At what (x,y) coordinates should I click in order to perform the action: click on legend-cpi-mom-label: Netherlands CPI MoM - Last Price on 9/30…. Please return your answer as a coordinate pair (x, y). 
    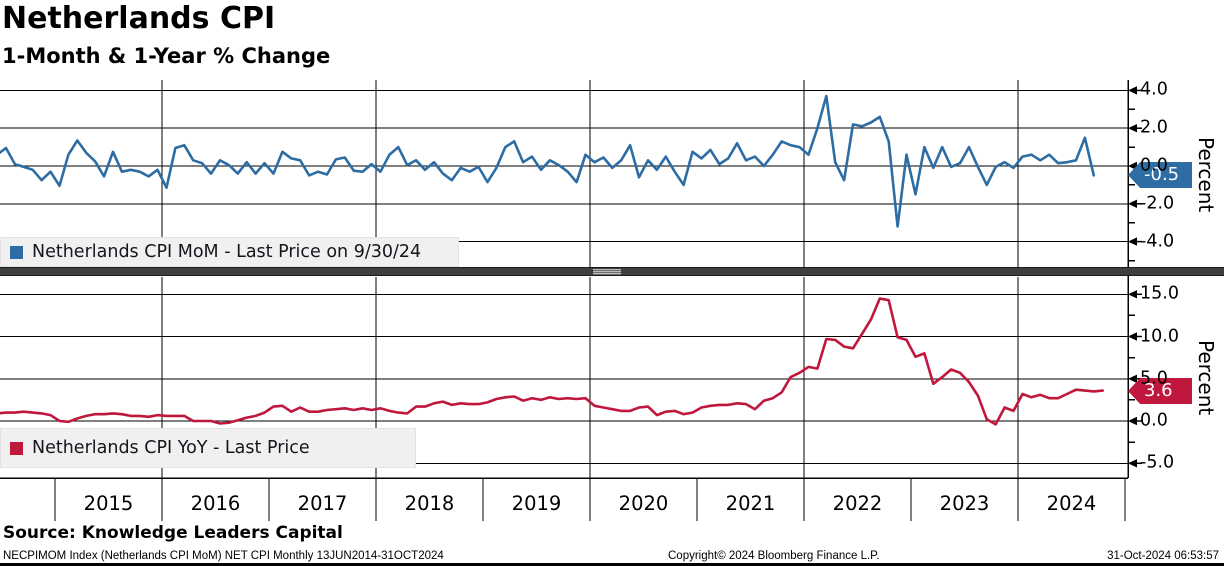
    Looking at the image, I should click on (227, 252).